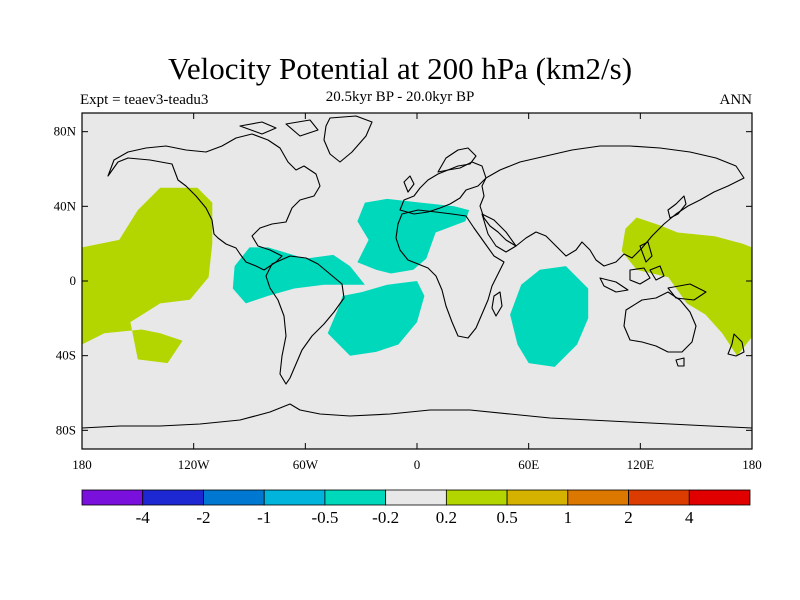 This screenshot has width=800, height=600. What do you see at coordinates (264, 517) in the screenshot?
I see `colorbar-label: -1` at bounding box center [264, 517].